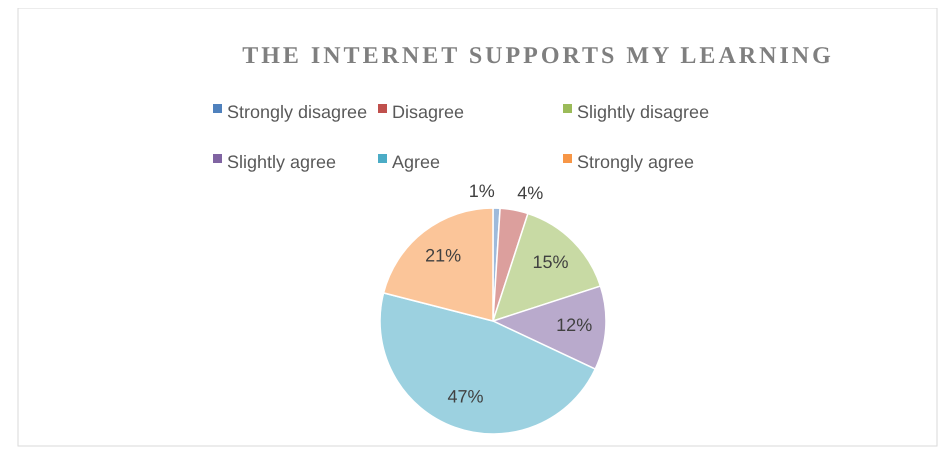 This screenshot has height=454, width=946. I want to click on data-label: 4%, so click(530, 193).